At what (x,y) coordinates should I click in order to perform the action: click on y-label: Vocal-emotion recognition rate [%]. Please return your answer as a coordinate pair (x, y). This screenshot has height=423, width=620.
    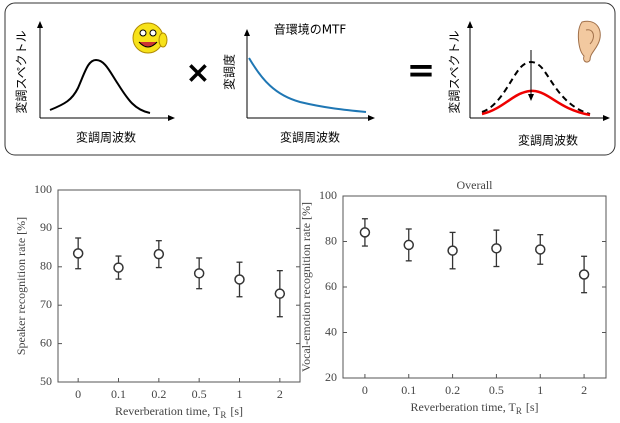
    Looking at the image, I should click on (306, 287).